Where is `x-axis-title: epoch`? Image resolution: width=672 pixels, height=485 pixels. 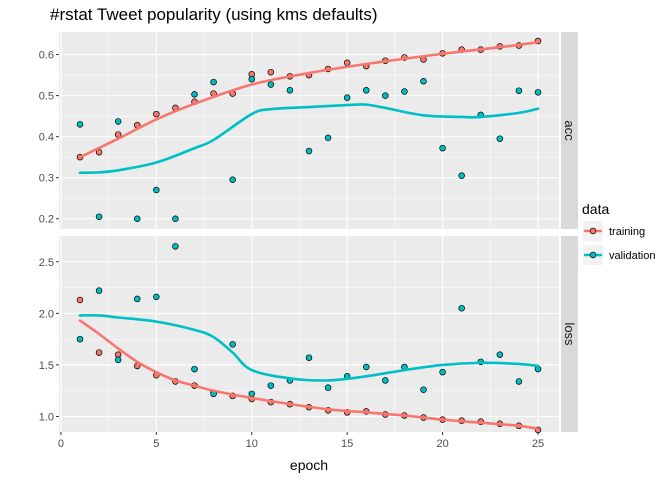
x-axis-title: epoch is located at coordinates (309, 465).